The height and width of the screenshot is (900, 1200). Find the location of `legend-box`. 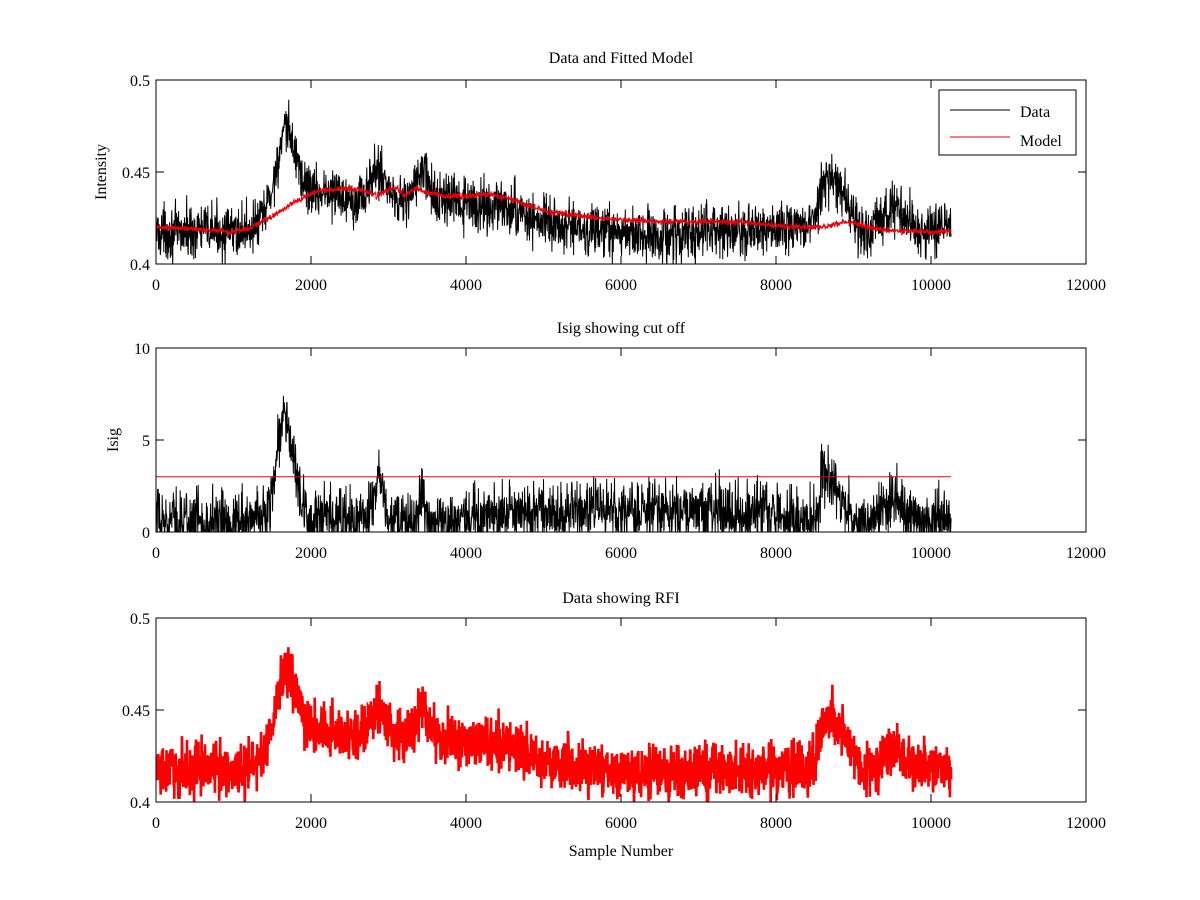

legend-box is located at coordinates (1007, 122).